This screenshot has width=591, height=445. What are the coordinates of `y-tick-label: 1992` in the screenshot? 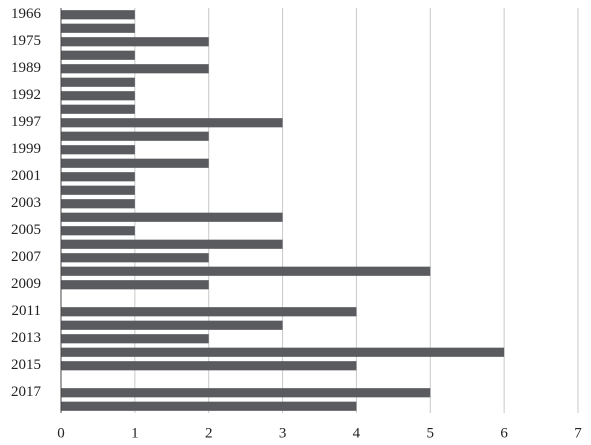 It's located at (26, 95).